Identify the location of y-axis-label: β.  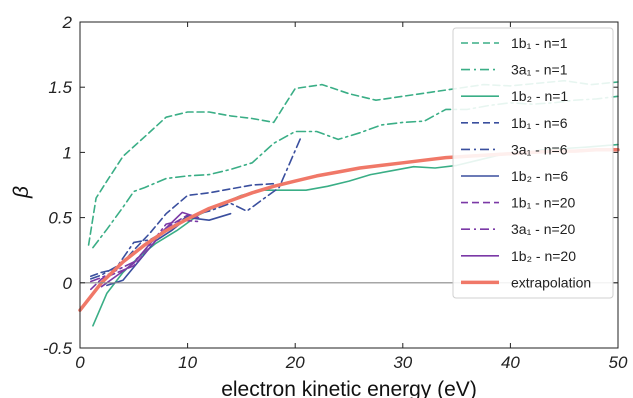
(21, 192).